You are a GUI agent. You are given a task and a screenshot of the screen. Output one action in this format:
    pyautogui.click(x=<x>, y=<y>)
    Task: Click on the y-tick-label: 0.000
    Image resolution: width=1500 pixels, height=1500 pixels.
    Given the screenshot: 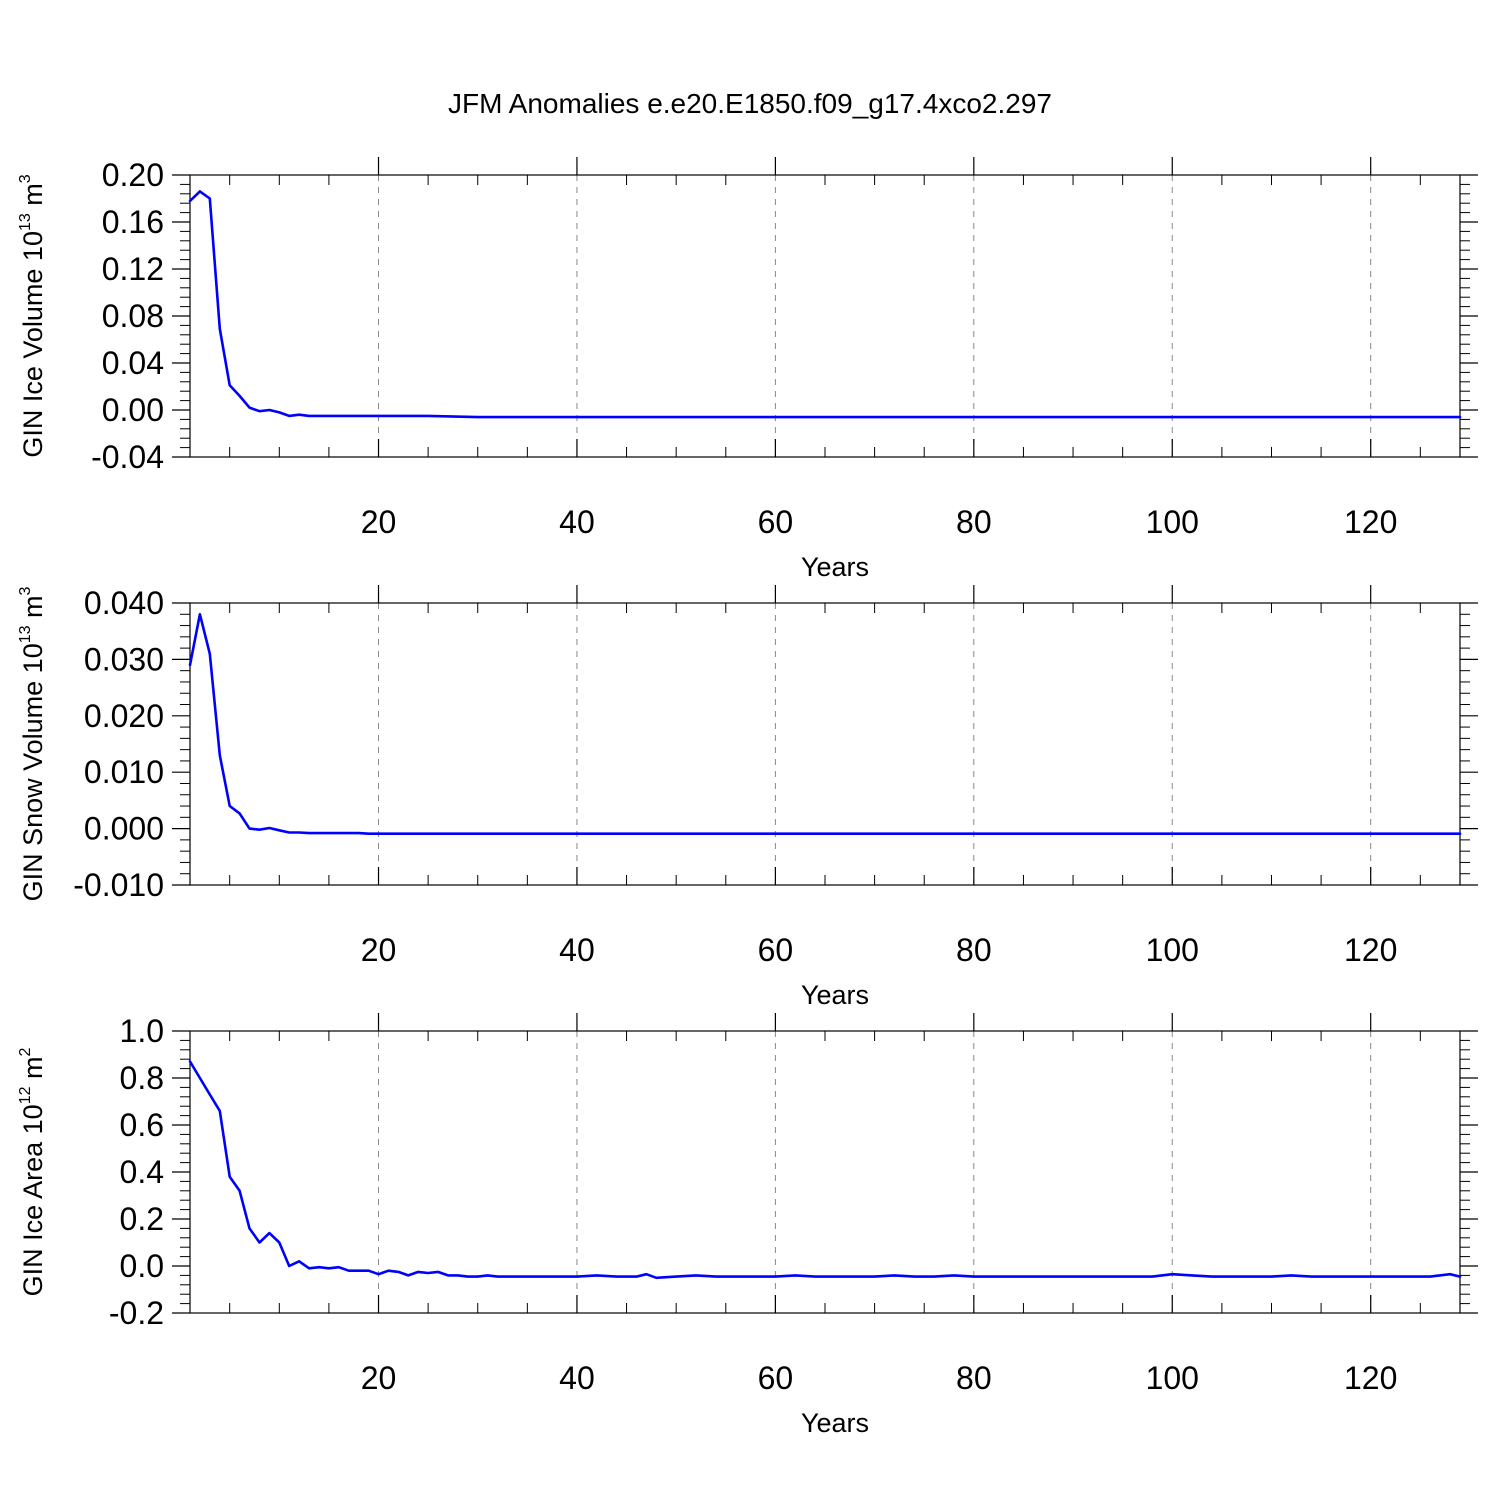 What is the action you would take?
    pyautogui.click(x=124, y=829)
    